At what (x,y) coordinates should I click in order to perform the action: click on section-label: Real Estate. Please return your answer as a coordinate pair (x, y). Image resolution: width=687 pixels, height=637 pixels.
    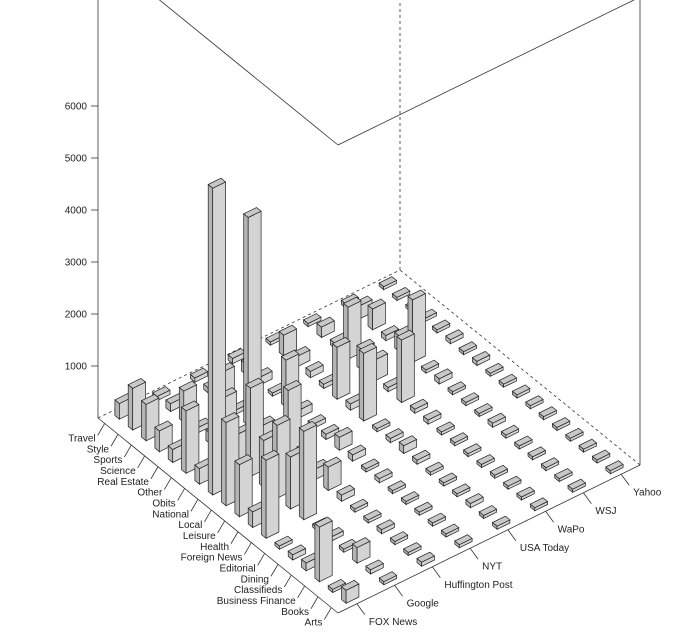
    Looking at the image, I should click on (123, 482).